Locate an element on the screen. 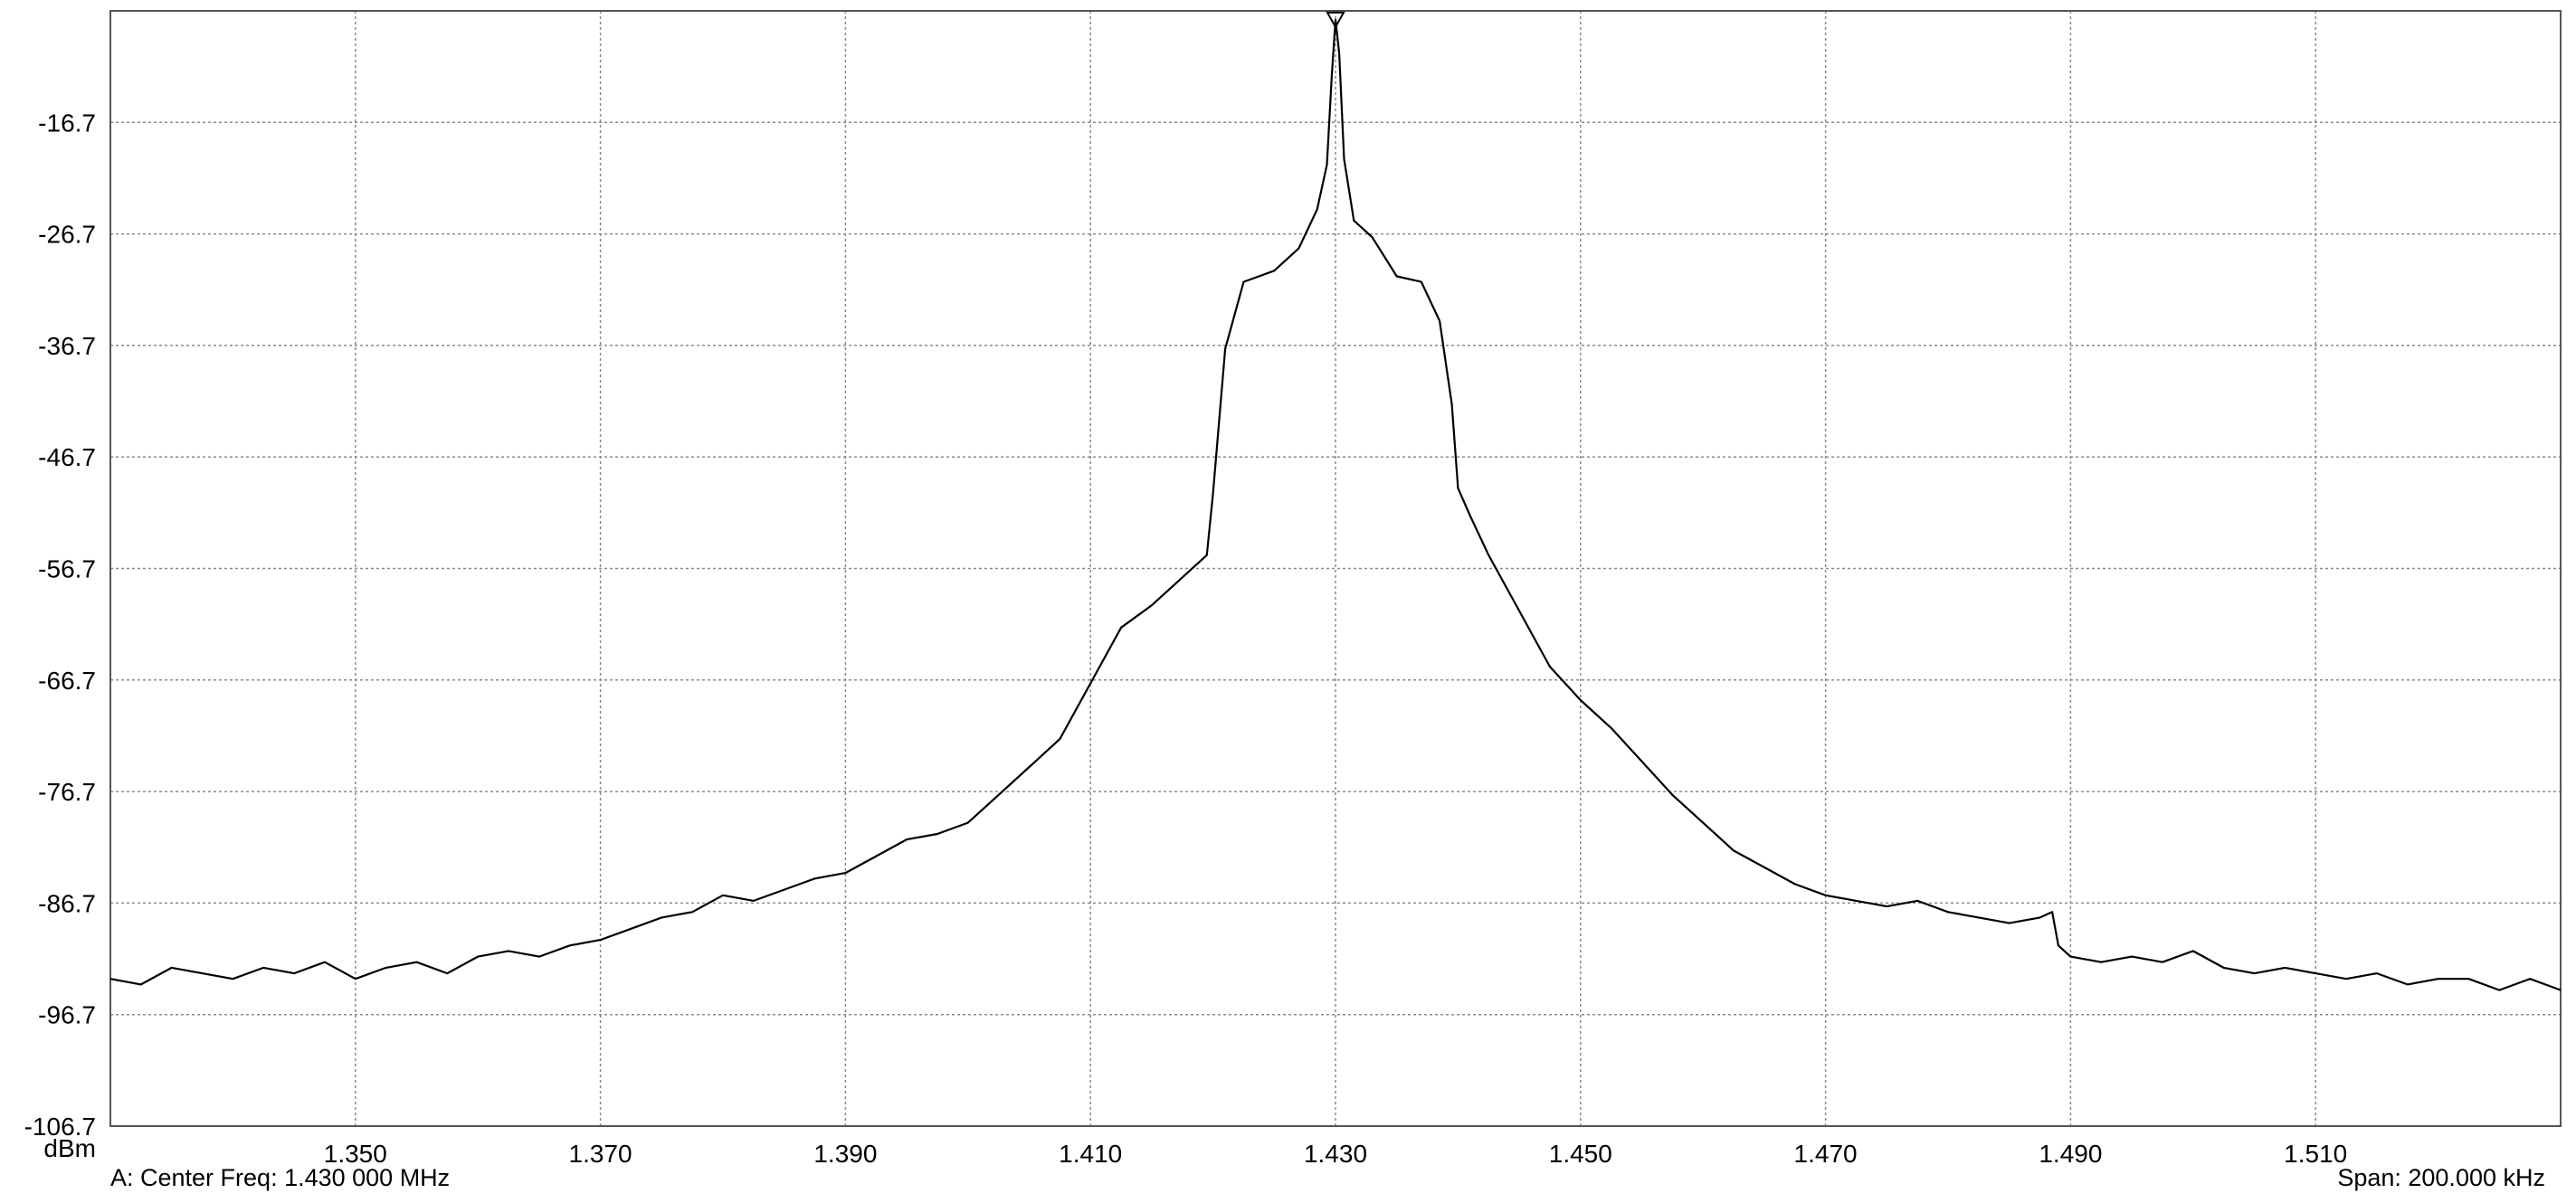 The image size is (2576, 1203). peak-marker-icon is located at coordinates (1335, 20).